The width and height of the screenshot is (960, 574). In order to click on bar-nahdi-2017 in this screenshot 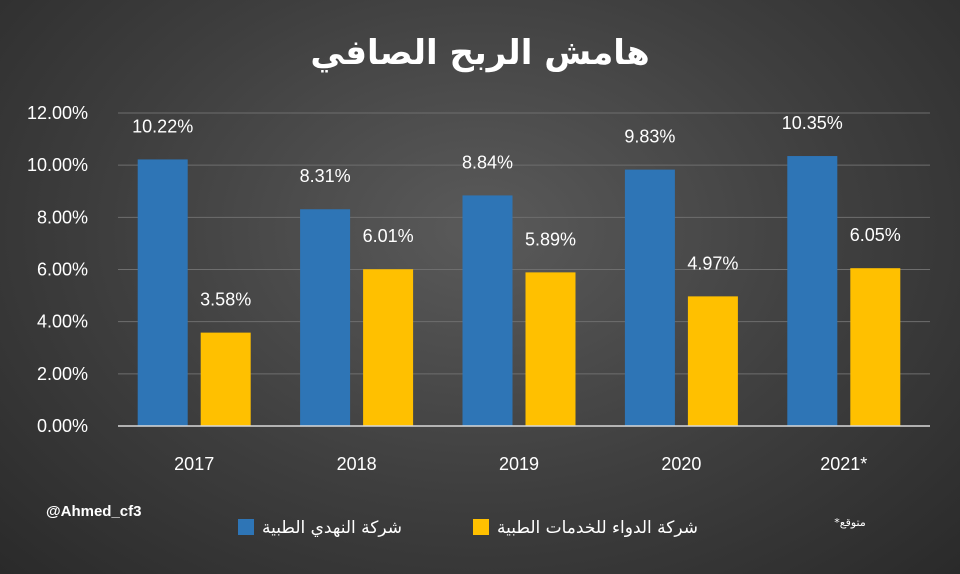, I will do `click(162, 292)`.